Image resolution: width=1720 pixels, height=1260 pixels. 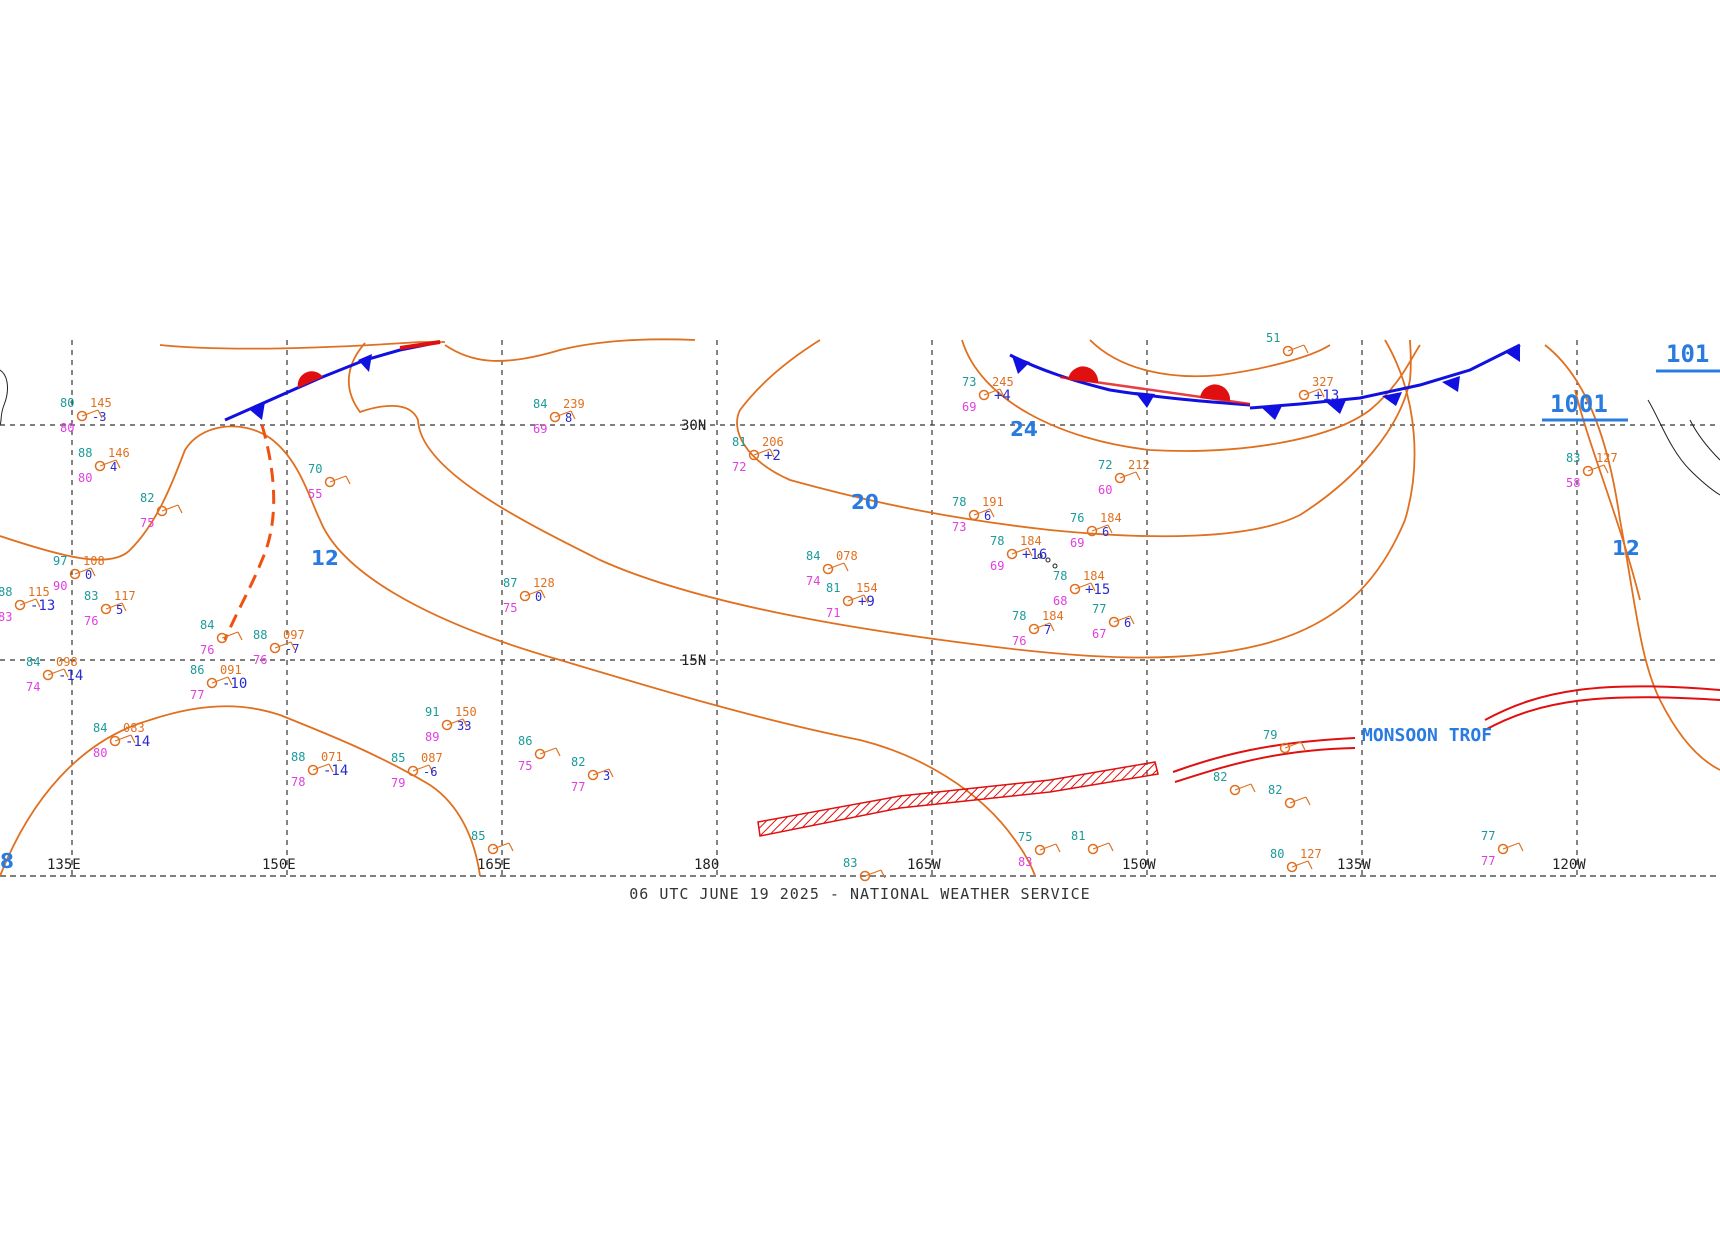 What do you see at coordinates (494, 865) in the screenshot?
I see `lon-label-165e: 165E` at bounding box center [494, 865].